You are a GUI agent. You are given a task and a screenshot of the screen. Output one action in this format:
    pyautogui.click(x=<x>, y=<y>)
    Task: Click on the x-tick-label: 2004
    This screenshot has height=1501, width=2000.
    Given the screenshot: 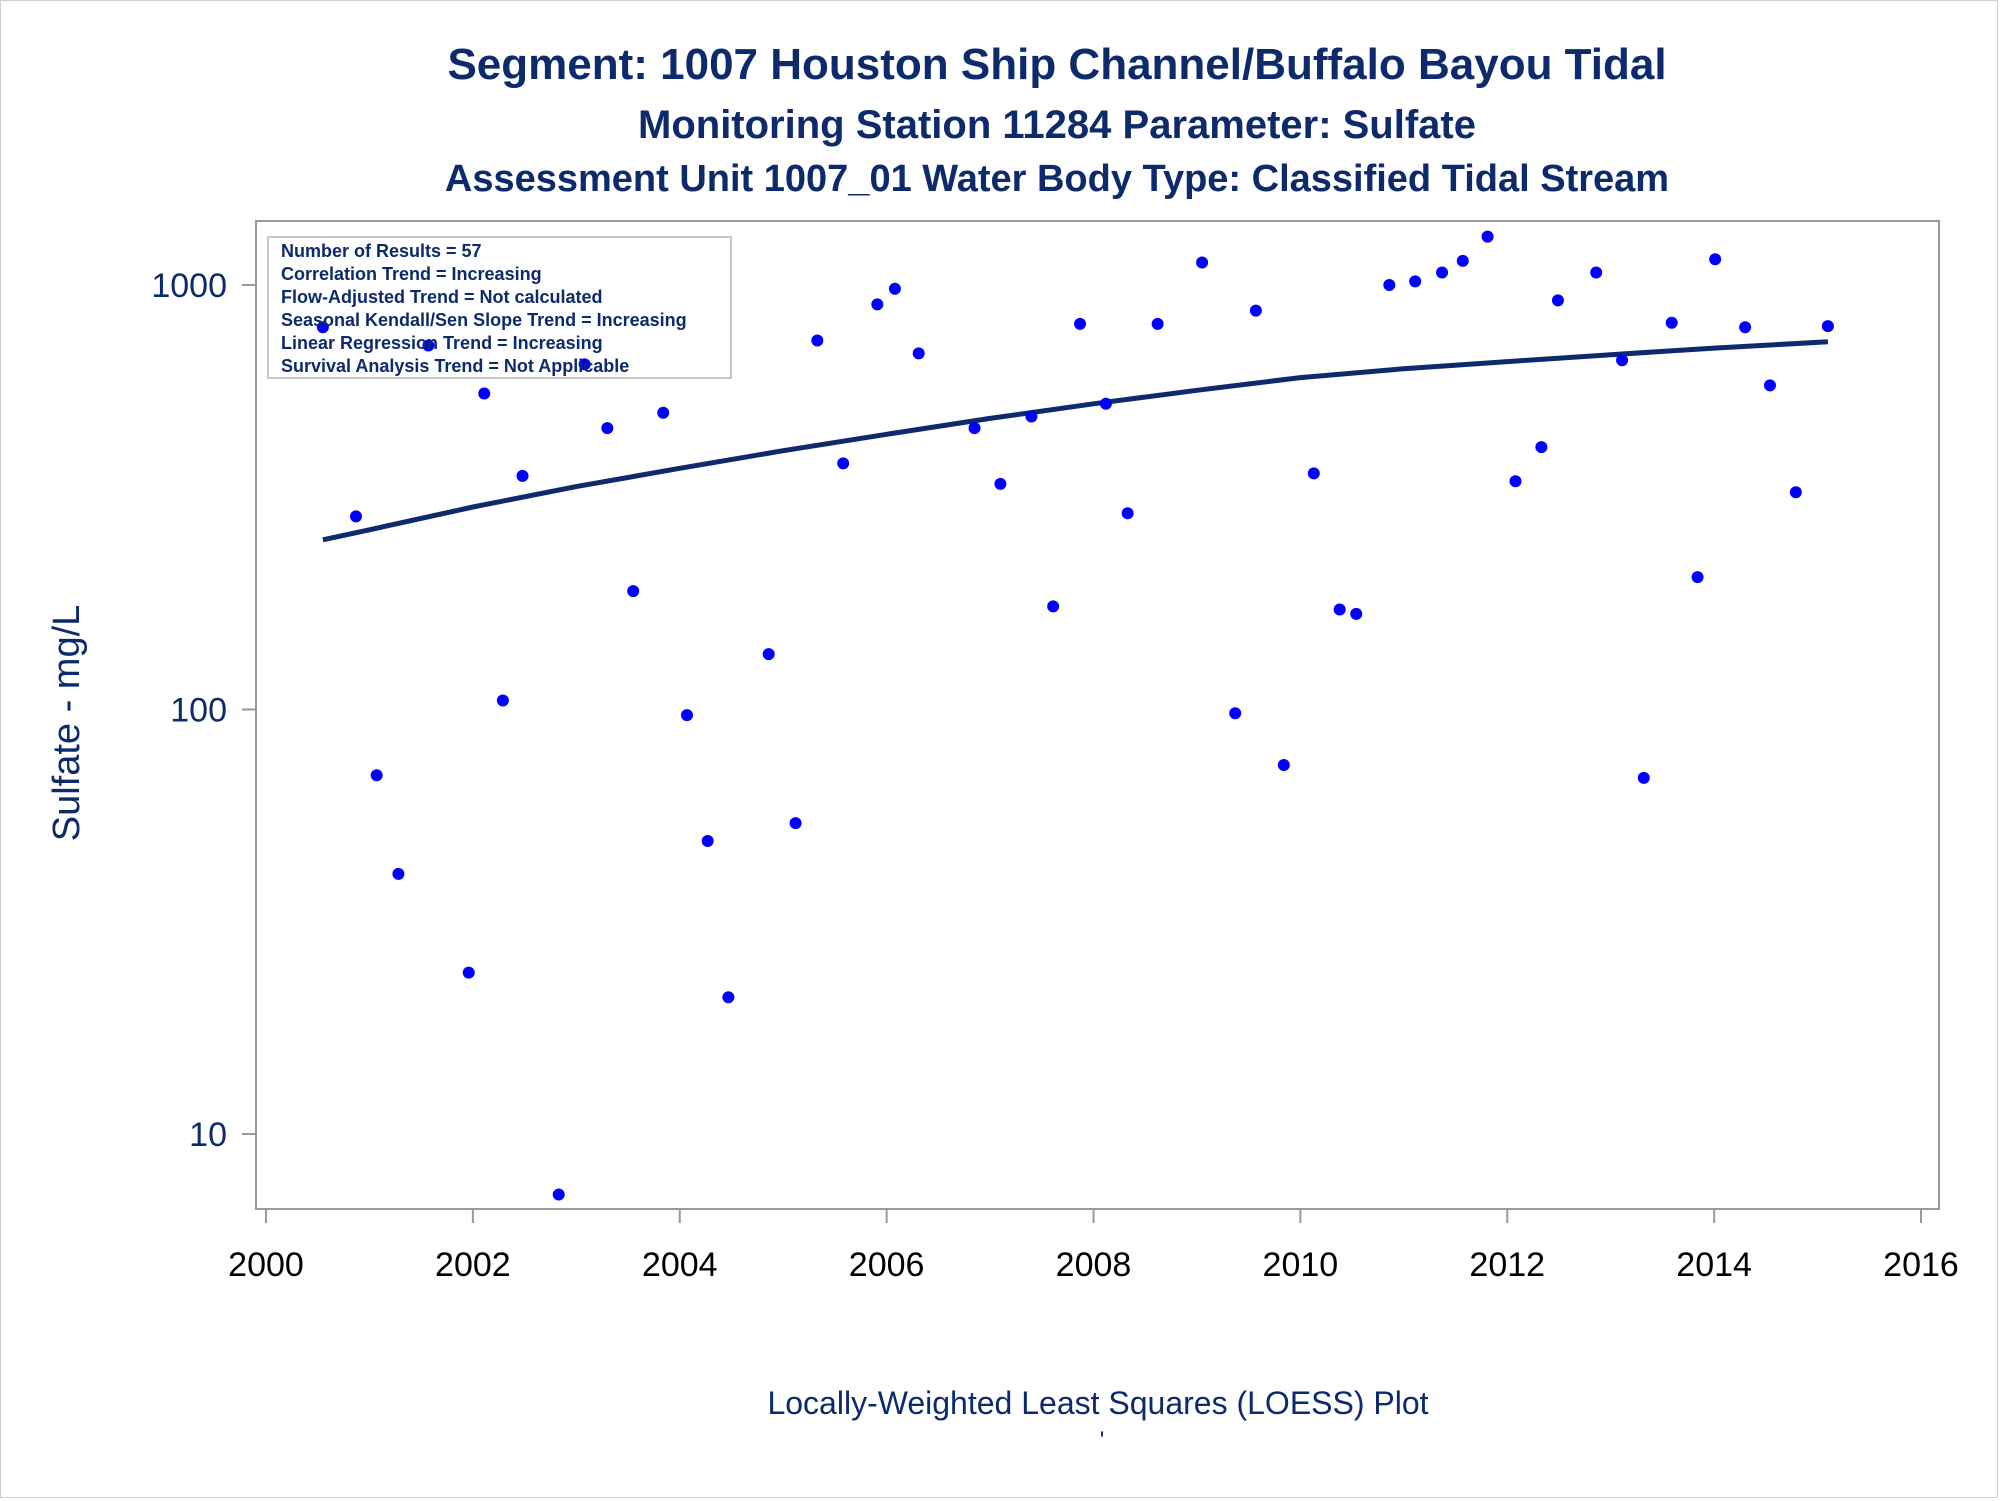 What is the action you would take?
    pyautogui.click(x=680, y=1265)
    